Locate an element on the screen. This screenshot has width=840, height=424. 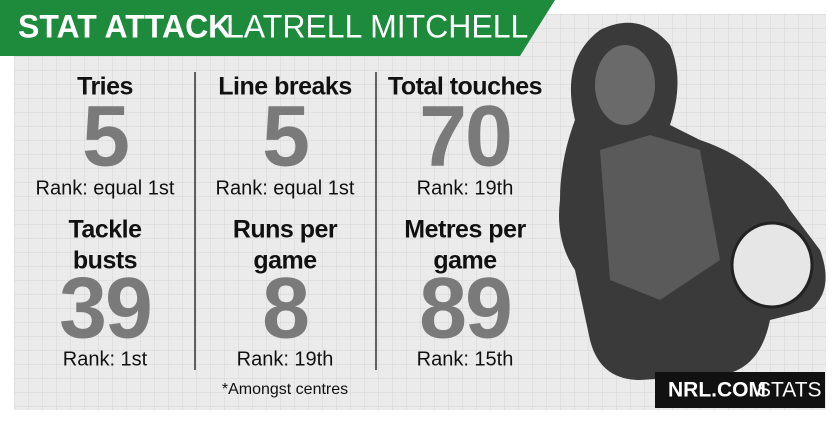
brand-suffix: STATS is located at coordinates (789, 390).